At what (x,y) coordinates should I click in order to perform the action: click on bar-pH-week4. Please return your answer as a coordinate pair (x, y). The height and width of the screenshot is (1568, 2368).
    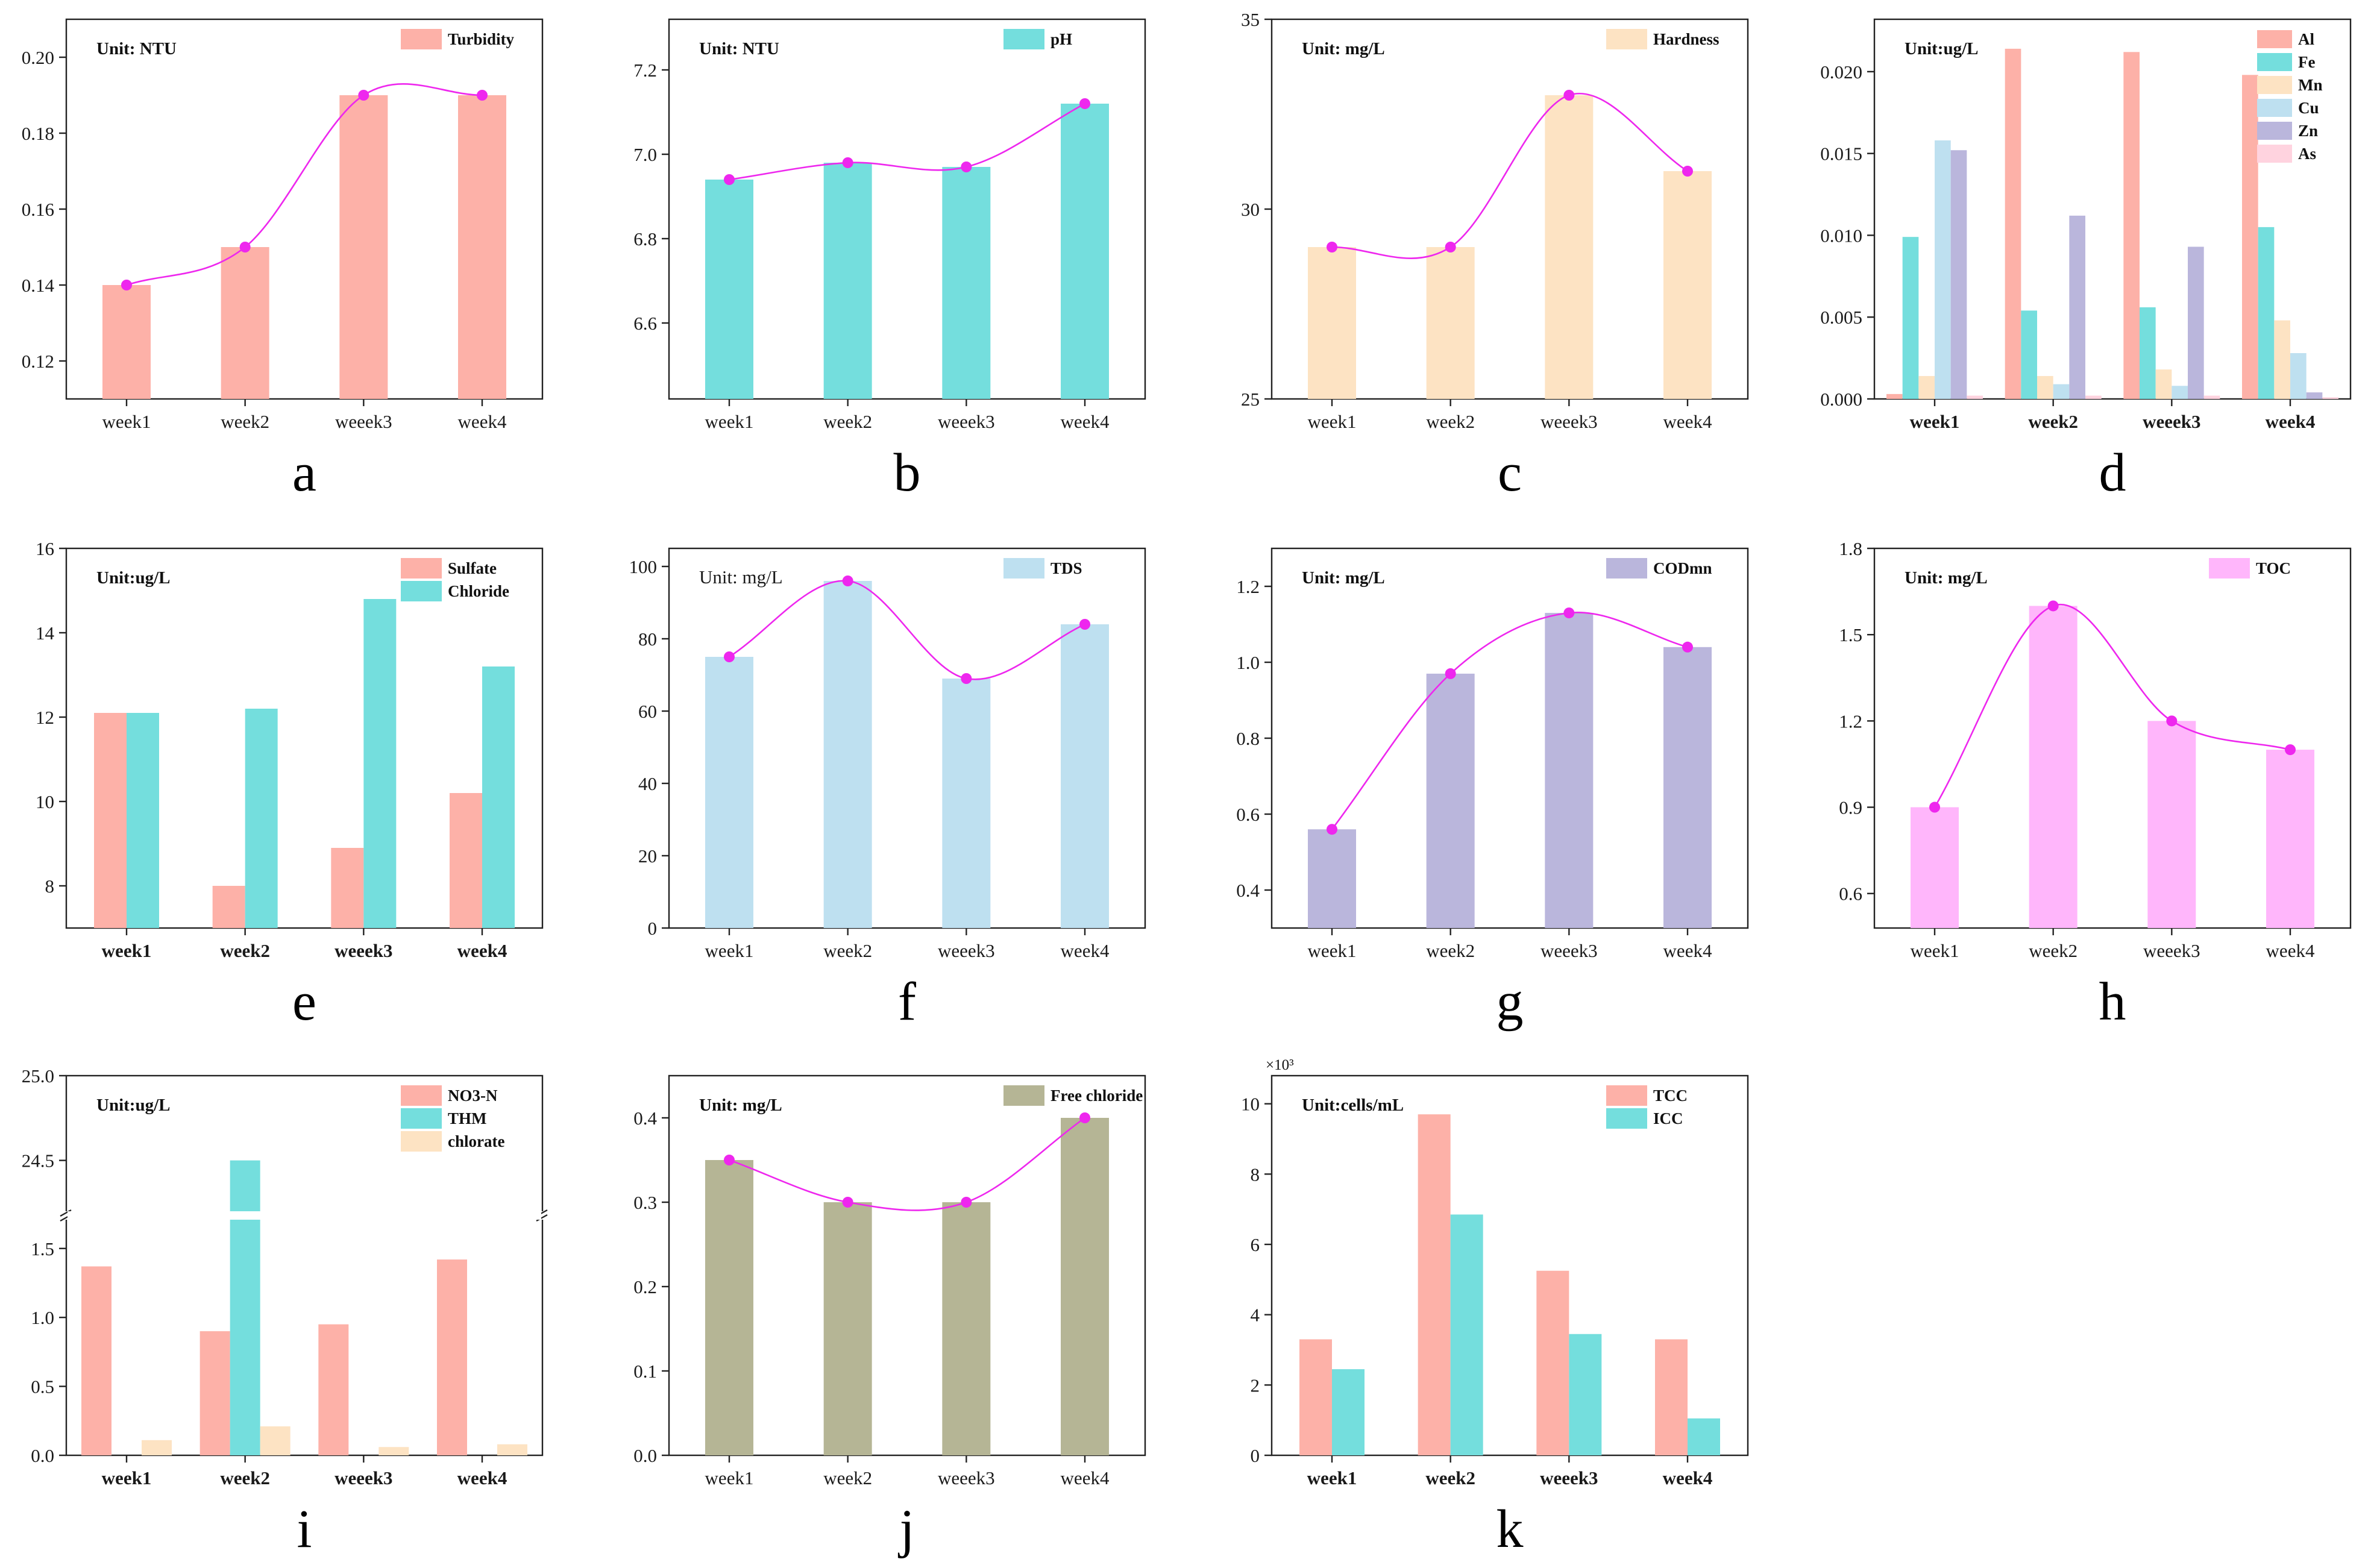
    Looking at the image, I should click on (1085, 251).